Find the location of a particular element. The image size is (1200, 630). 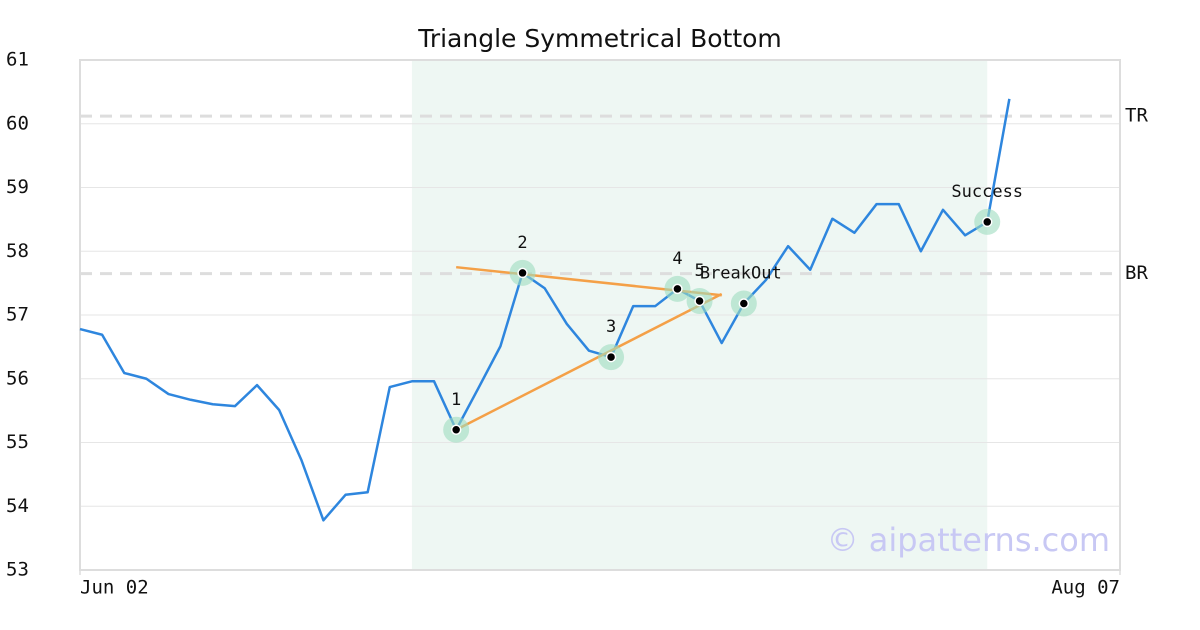

point-label: BreakOut is located at coordinates (741, 274).